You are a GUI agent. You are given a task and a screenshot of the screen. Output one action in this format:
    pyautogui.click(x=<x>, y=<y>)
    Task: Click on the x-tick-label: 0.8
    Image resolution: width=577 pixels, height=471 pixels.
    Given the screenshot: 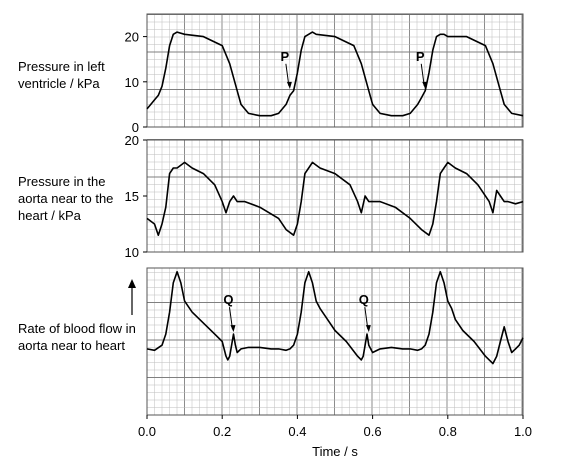 What is the action you would take?
    pyautogui.click(x=448, y=431)
    